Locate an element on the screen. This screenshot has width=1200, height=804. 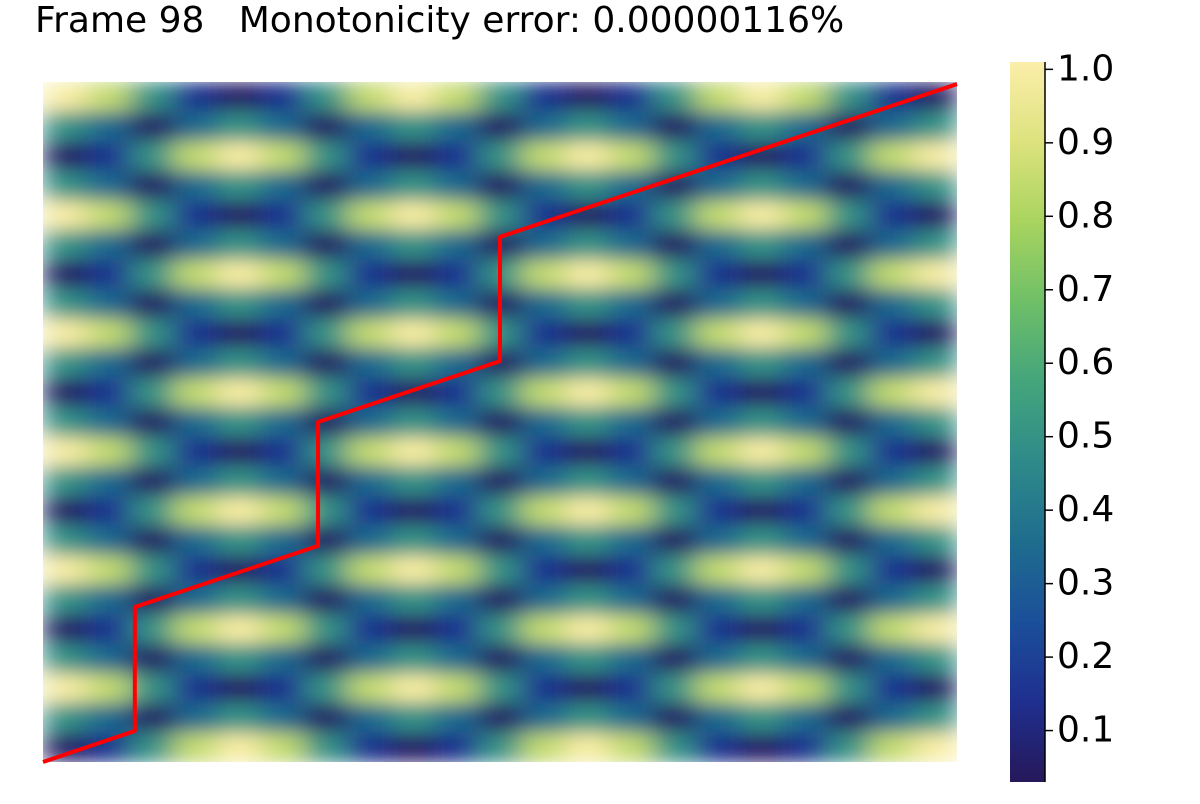
colorbar-tick-label: 0.9 is located at coordinates (1085, 142).